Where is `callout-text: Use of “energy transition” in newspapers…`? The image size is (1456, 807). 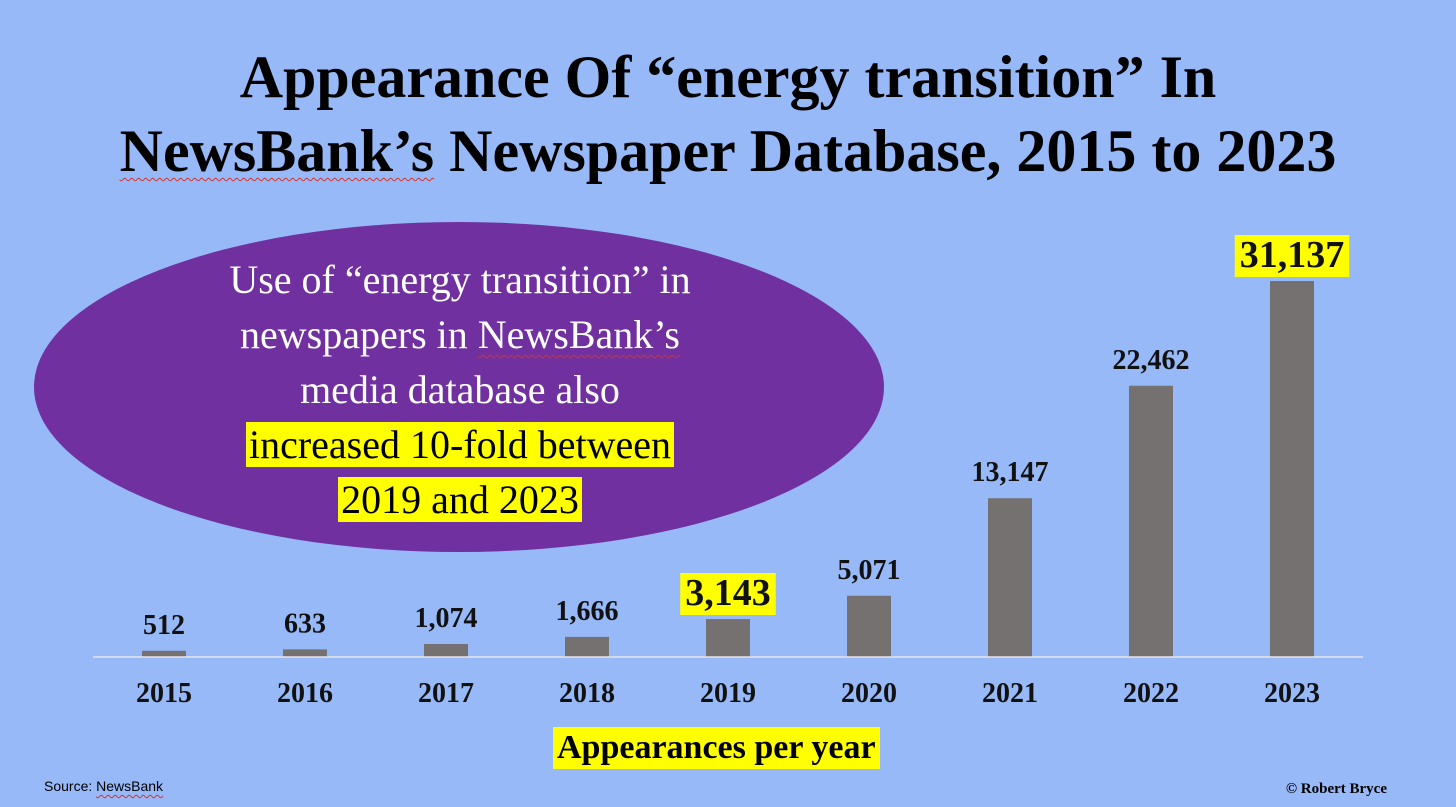
callout-text: Use of “energy transition” in newspapers… is located at coordinates (460, 389).